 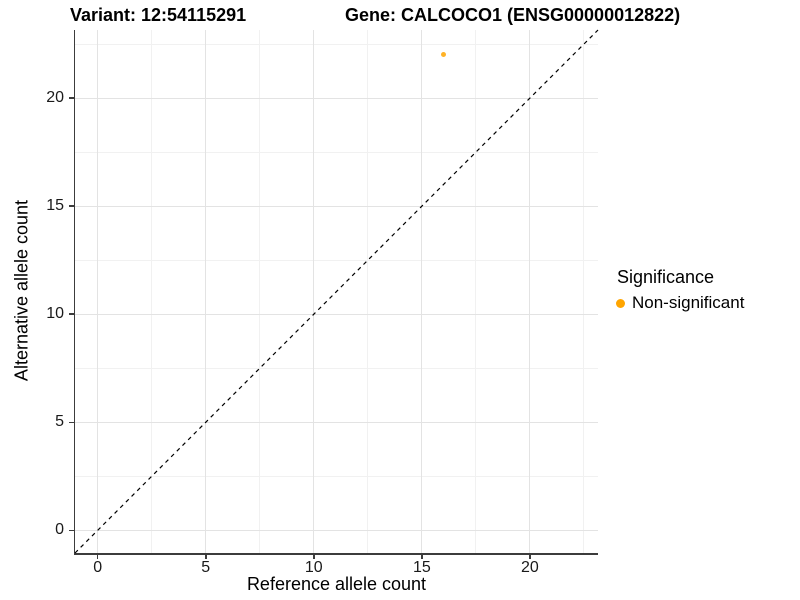 I want to click on legend-title: Significance, so click(x=666, y=277).